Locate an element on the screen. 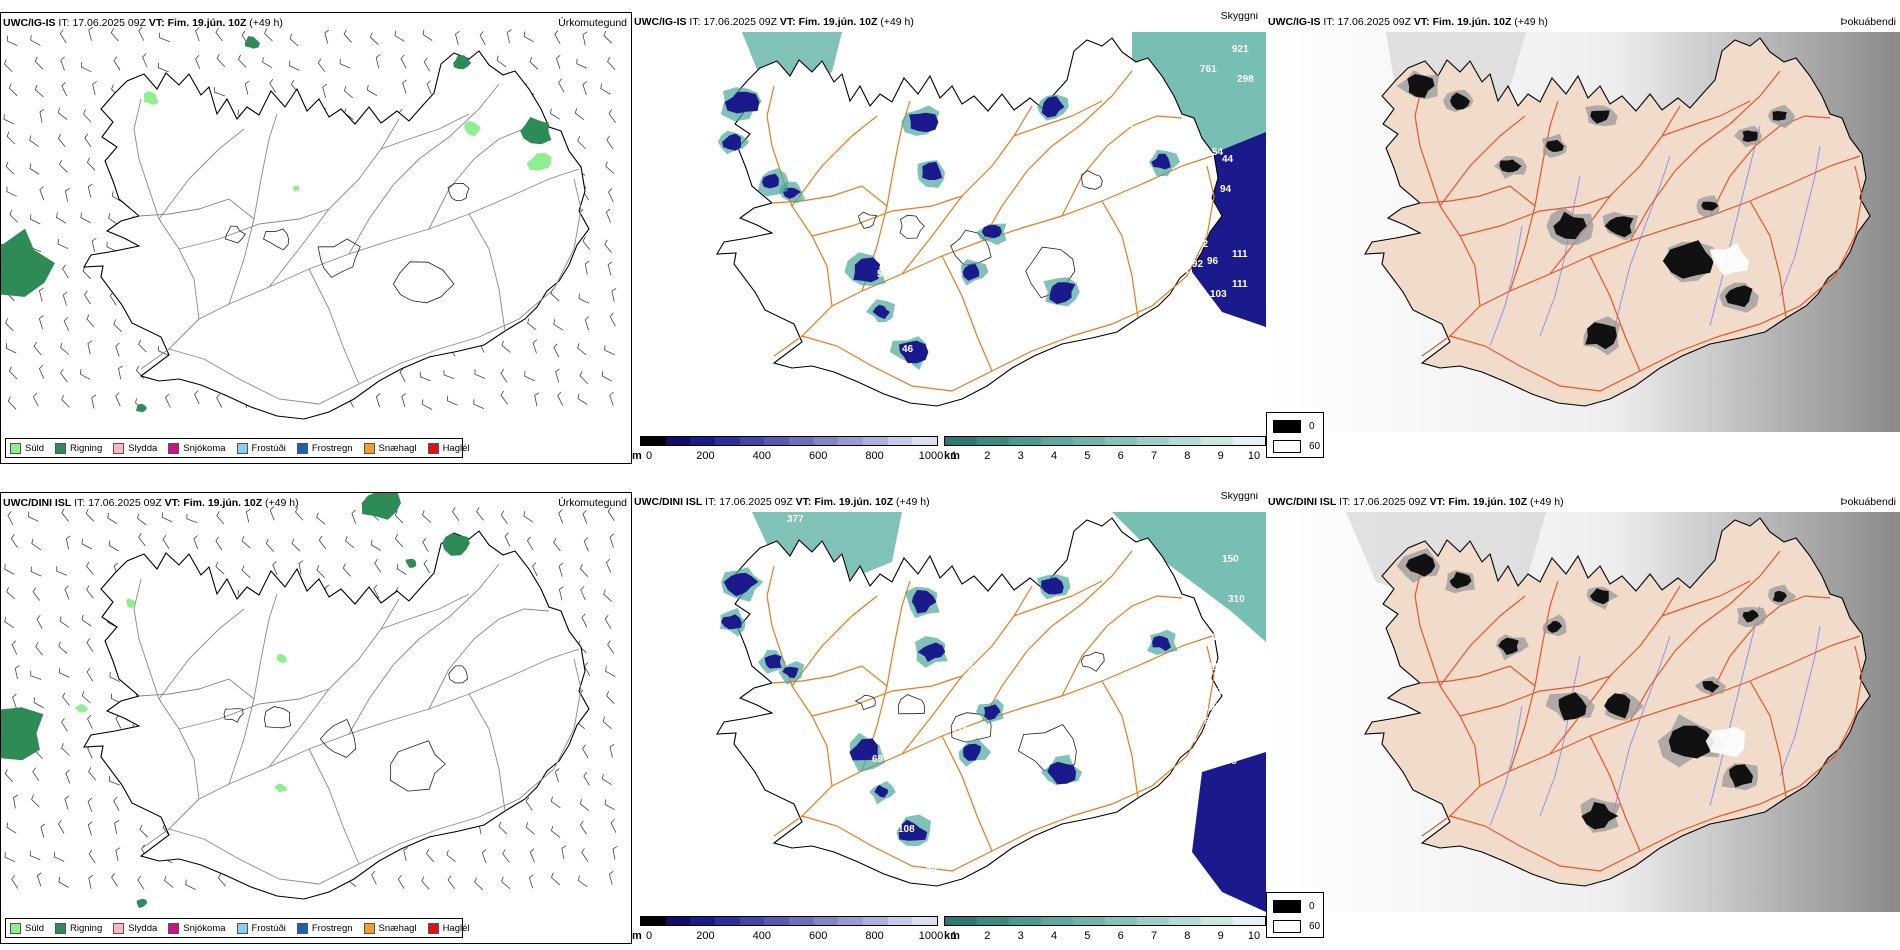  colorbar-tick: 5 is located at coordinates (1087, 936).